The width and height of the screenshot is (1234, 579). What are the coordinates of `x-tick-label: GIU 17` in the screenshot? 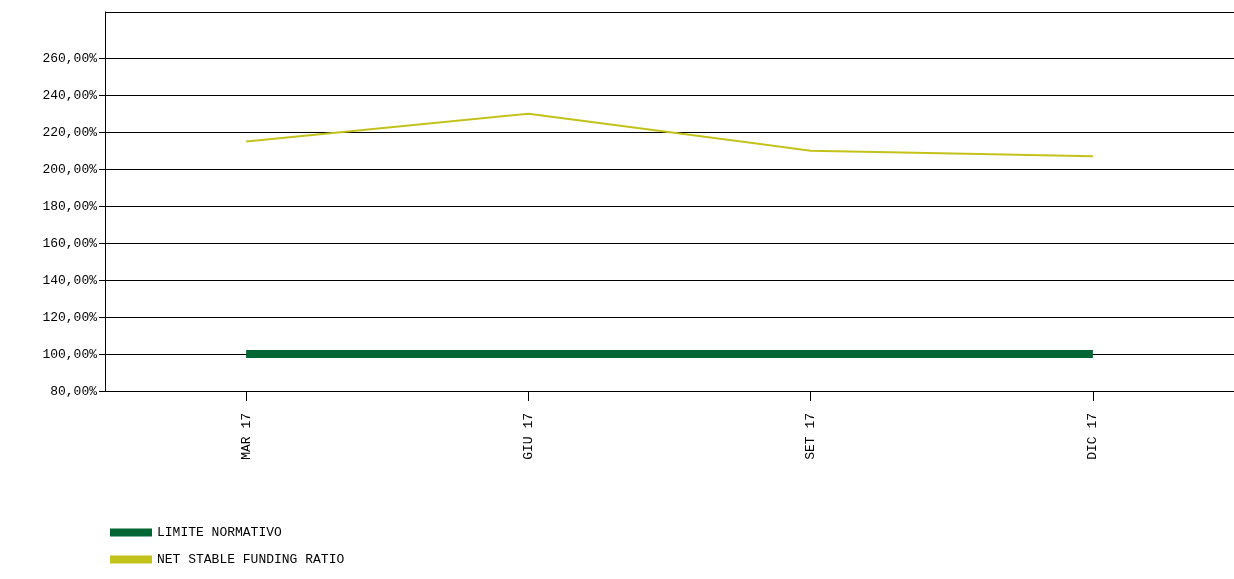 It's located at (528, 436).